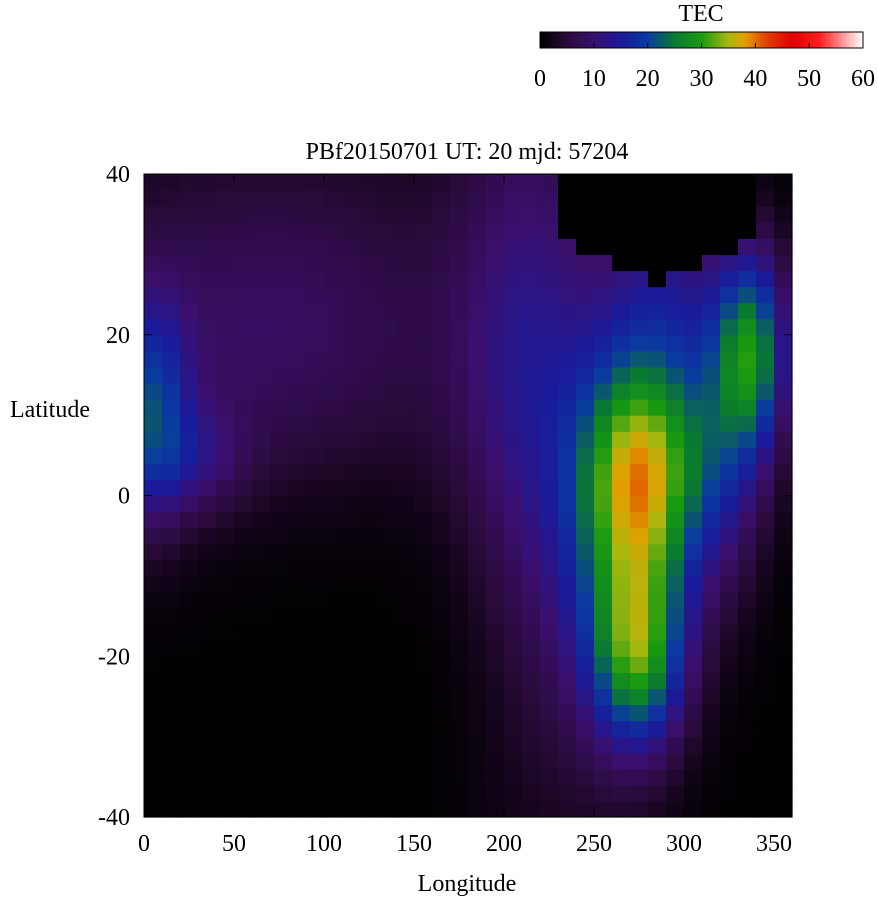 The image size is (878, 900). I want to click on x-axis-label: Longitude, so click(467, 884).